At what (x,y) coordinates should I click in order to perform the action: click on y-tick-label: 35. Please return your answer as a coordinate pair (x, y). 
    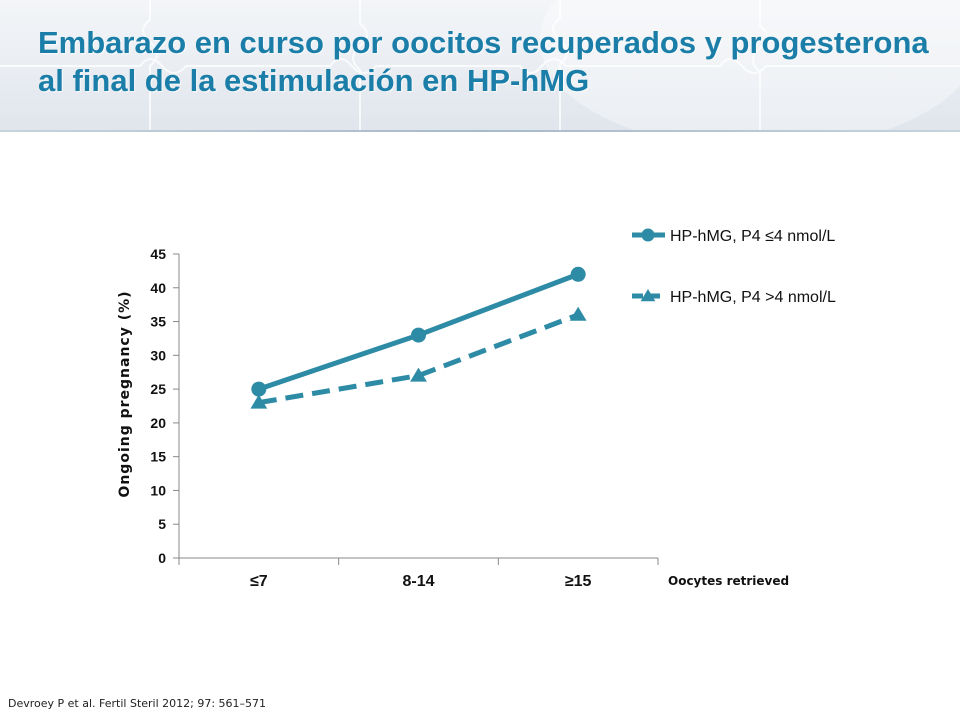
    Looking at the image, I should click on (158, 322).